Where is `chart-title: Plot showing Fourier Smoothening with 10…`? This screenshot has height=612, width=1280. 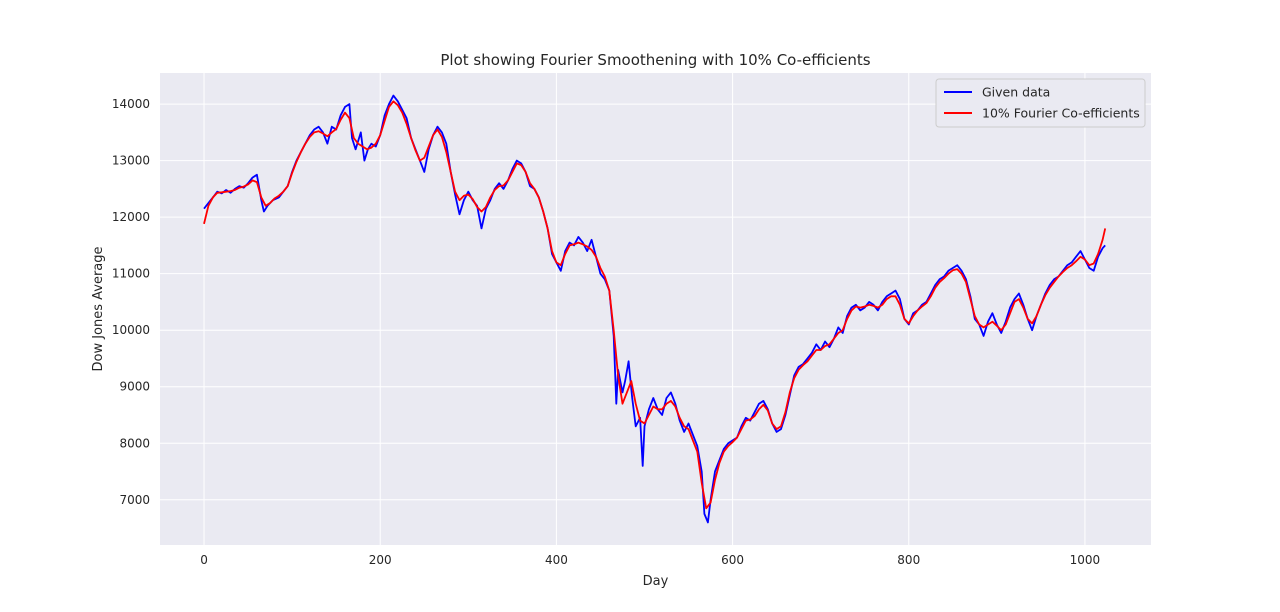 chart-title: Plot showing Fourier Smoothening with 10… is located at coordinates (655, 60).